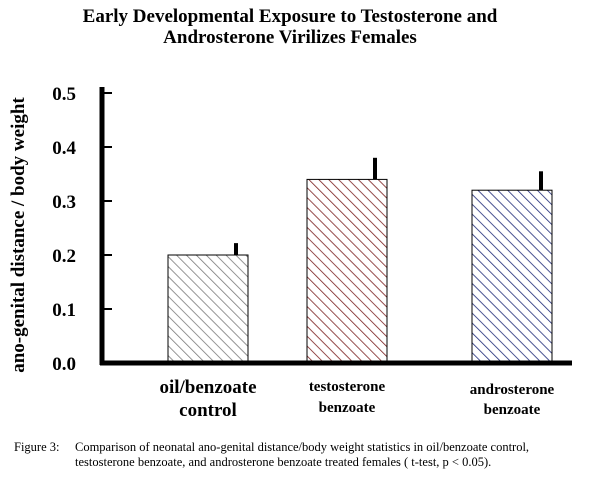 The width and height of the screenshot is (592, 499). What do you see at coordinates (290, 37) in the screenshot?
I see `chart-title-line-2: Androsterone Virilizes Females` at bounding box center [290, 37].